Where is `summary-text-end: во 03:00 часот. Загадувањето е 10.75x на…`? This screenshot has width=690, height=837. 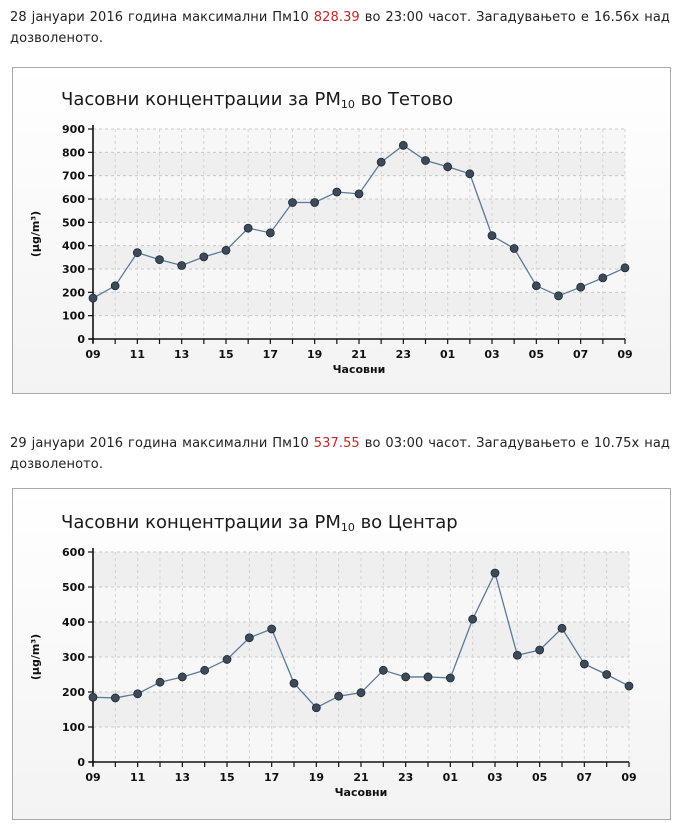
summary-text-end: во 03:00 часот. Загадувањето е 10.75x на… is located at coordinates (340, 454).